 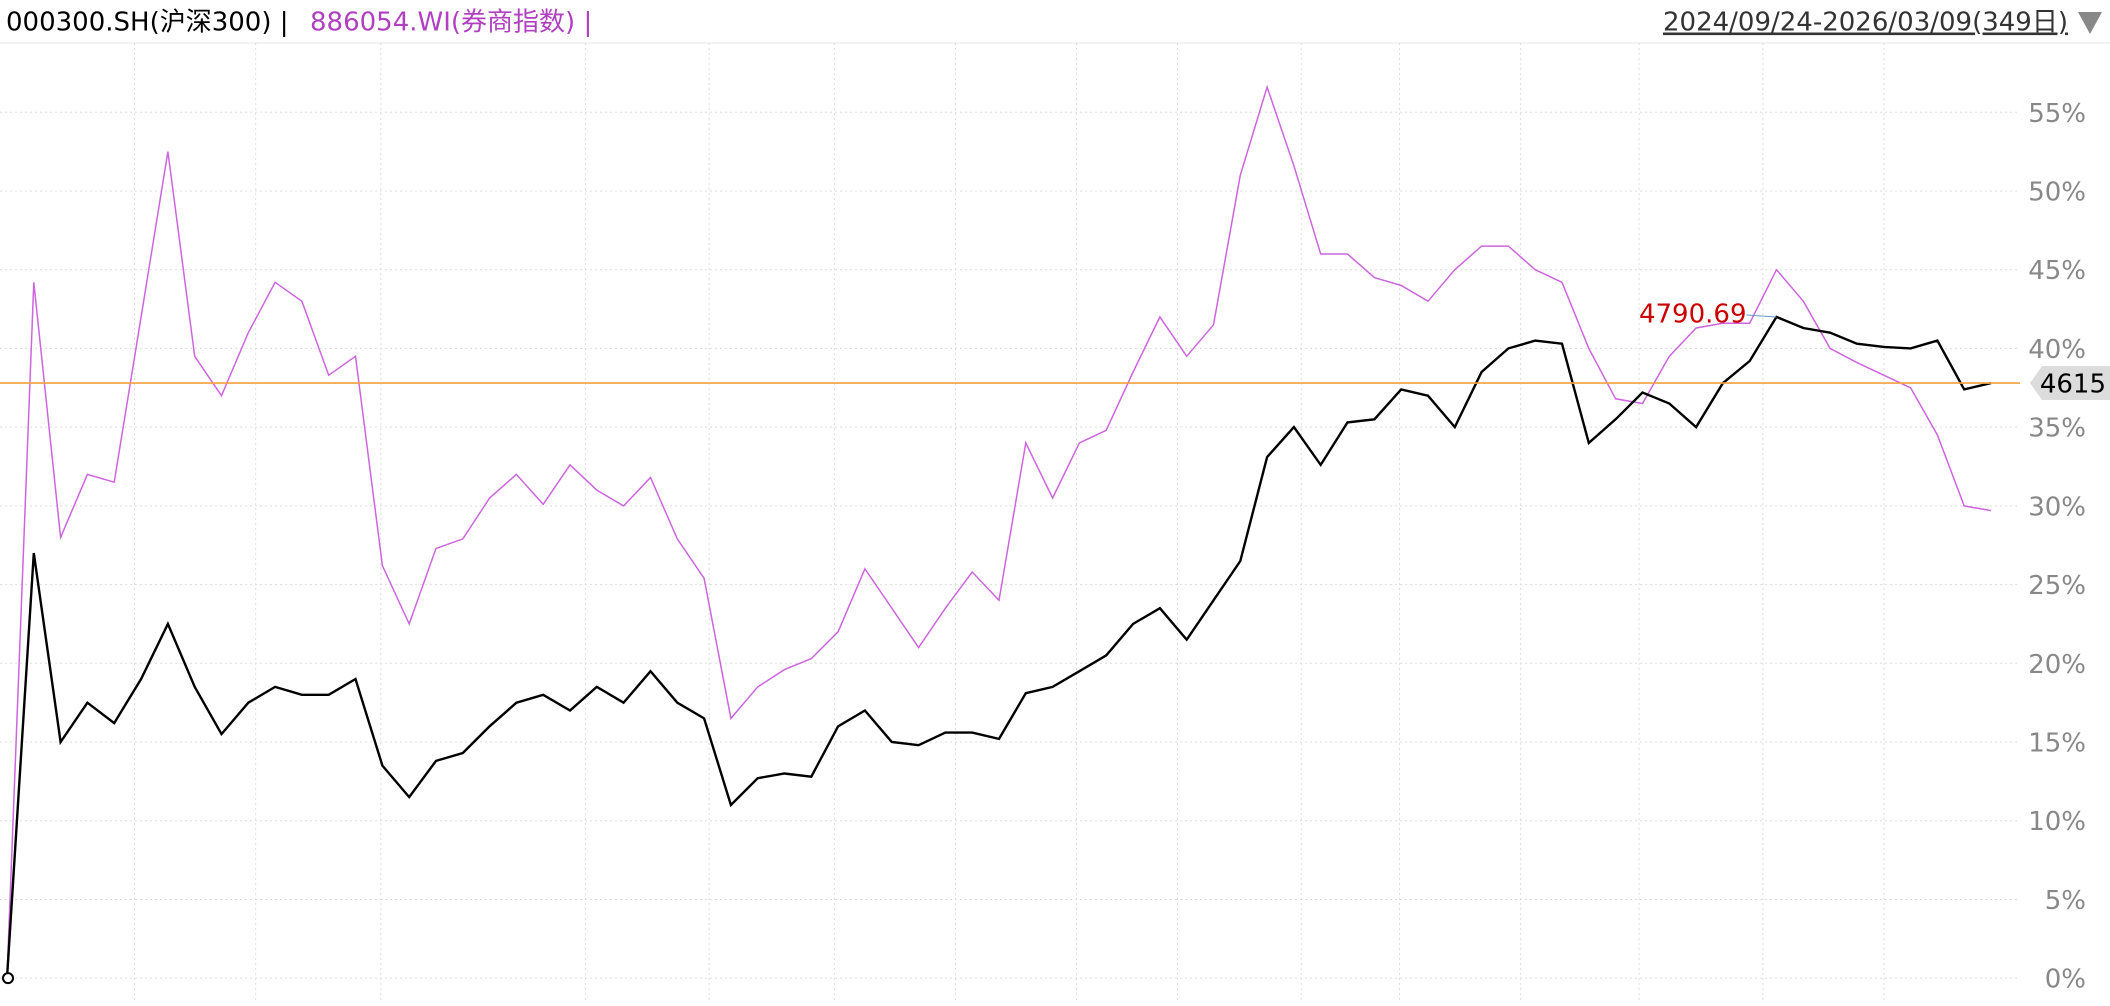 What do you see at coordinates (1865, 23) in the screenshot?
I see `date-range: 2024/09/24-2026/03/09(349日)` at bounding box center [1865, 23].